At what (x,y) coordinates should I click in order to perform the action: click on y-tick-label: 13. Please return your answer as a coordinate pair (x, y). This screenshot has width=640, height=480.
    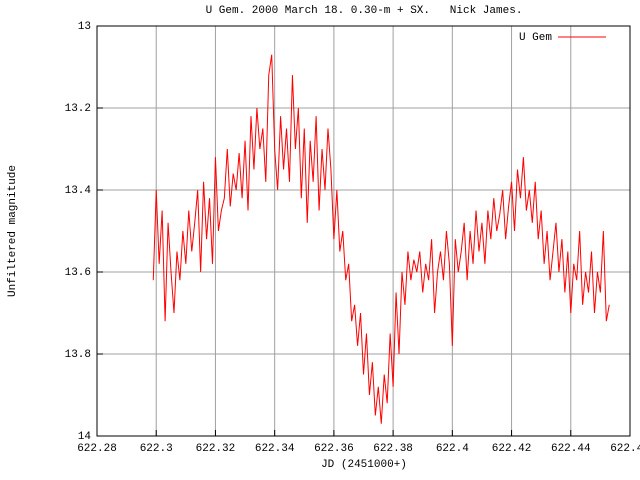
    Looking at the image, I should click on (84, 27).